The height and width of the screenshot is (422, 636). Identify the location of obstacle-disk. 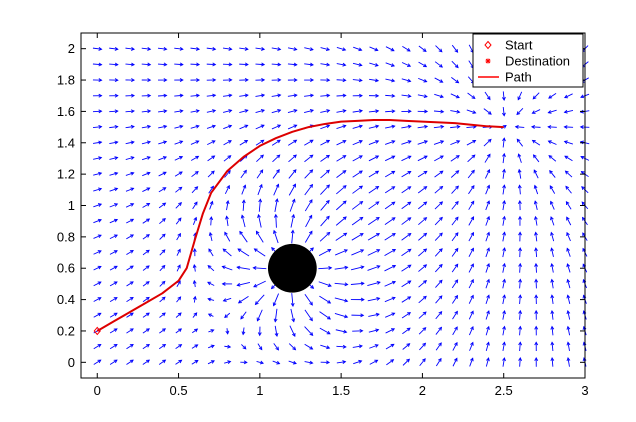
(292, 268).